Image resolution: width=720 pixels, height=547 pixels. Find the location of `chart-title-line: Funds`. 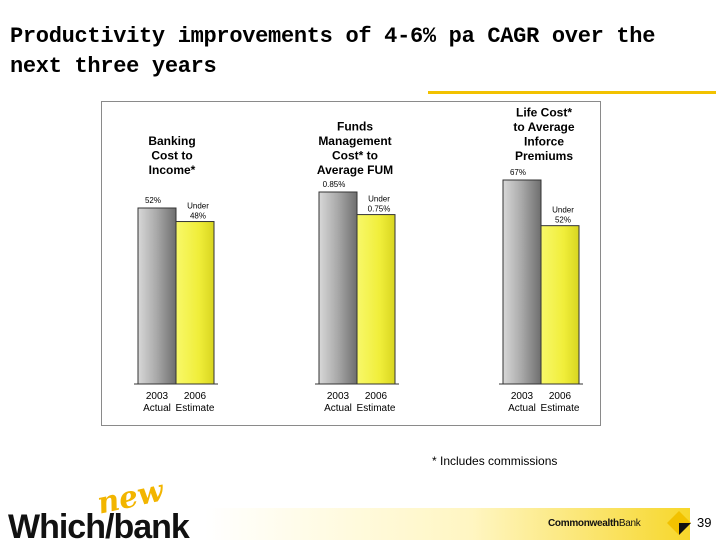

chart-title-line: Funds is located at coordinates (355, 127).